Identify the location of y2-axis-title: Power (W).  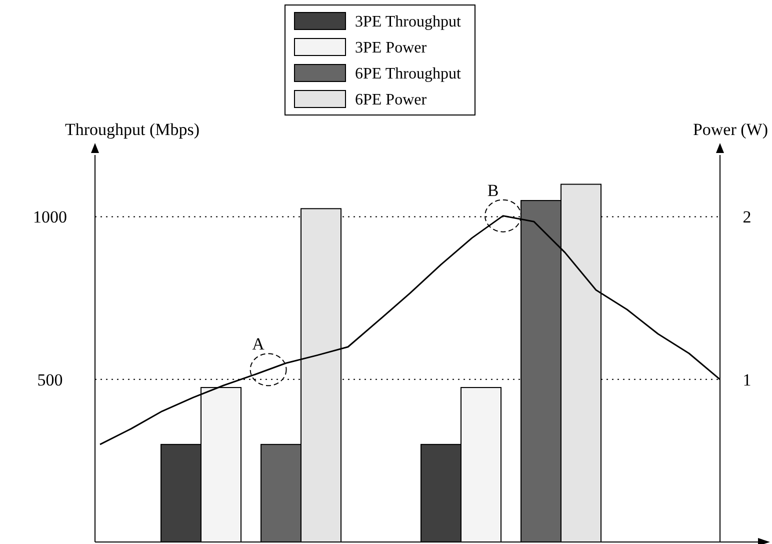
(730, 129).